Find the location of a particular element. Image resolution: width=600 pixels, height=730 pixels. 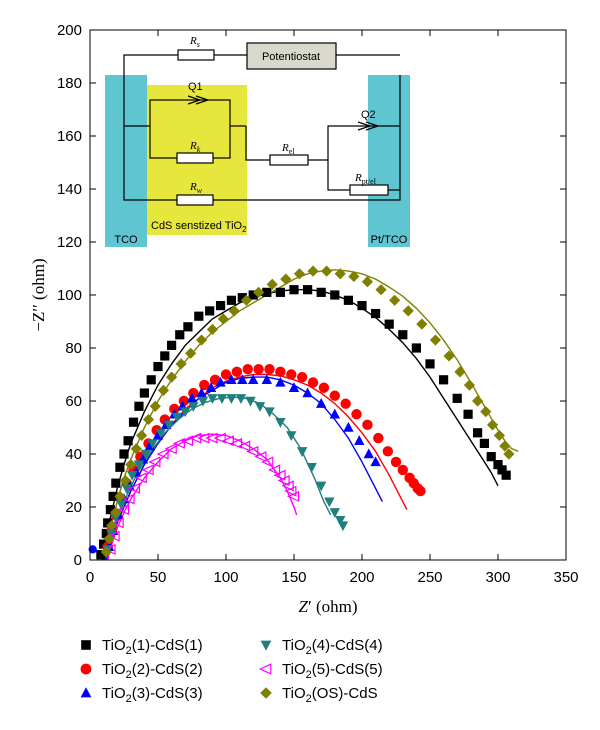

y-tick-label: 140 is located at coordinates (69, 189).